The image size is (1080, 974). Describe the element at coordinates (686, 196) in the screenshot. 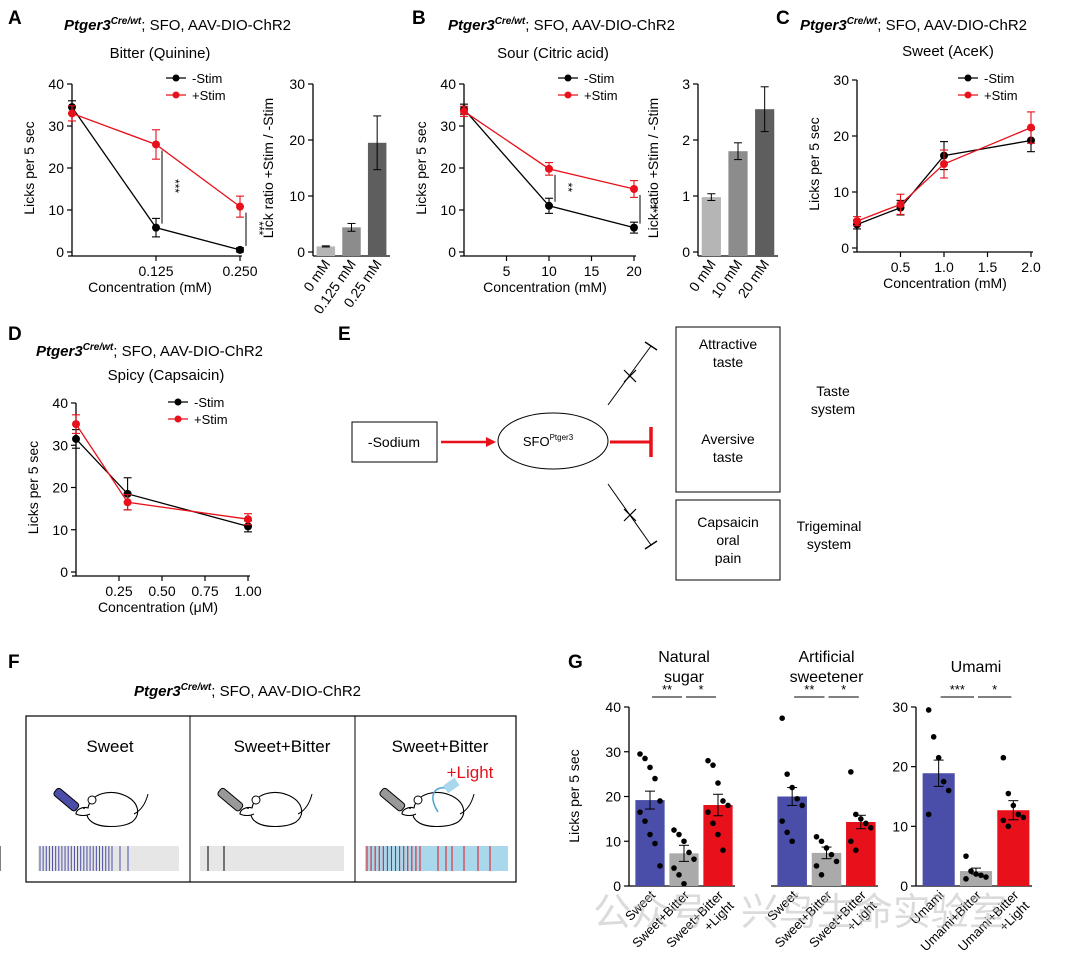

I see `y-tick-label: 1` at that location.